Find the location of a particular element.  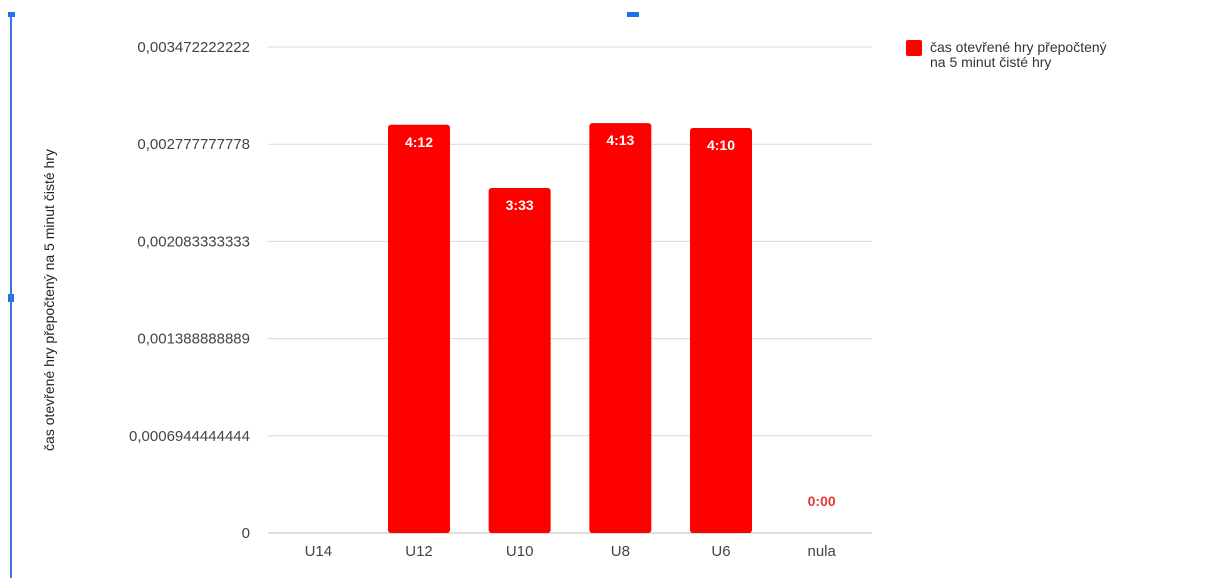

y-tick-label: 0,002083333333 is located at coordinates (193, 241).